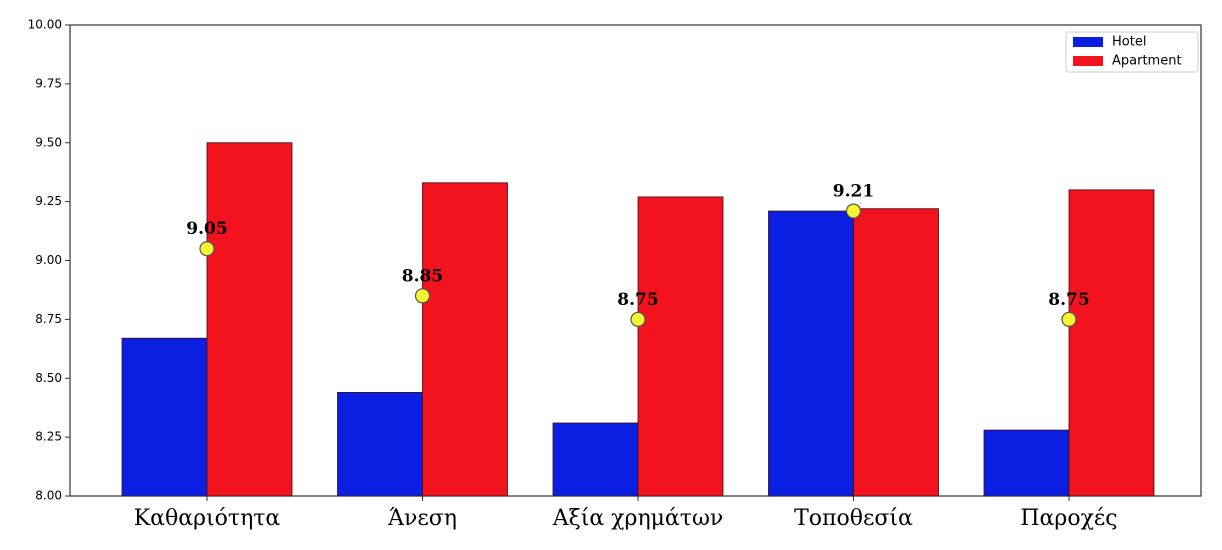 Image resolution: width=1222 pixels, height=550 pixels. What do you see at coordinates (1147, 61) in the screenshot?
I see `legend-label: Apartment` at bounding box center [1147, 61].